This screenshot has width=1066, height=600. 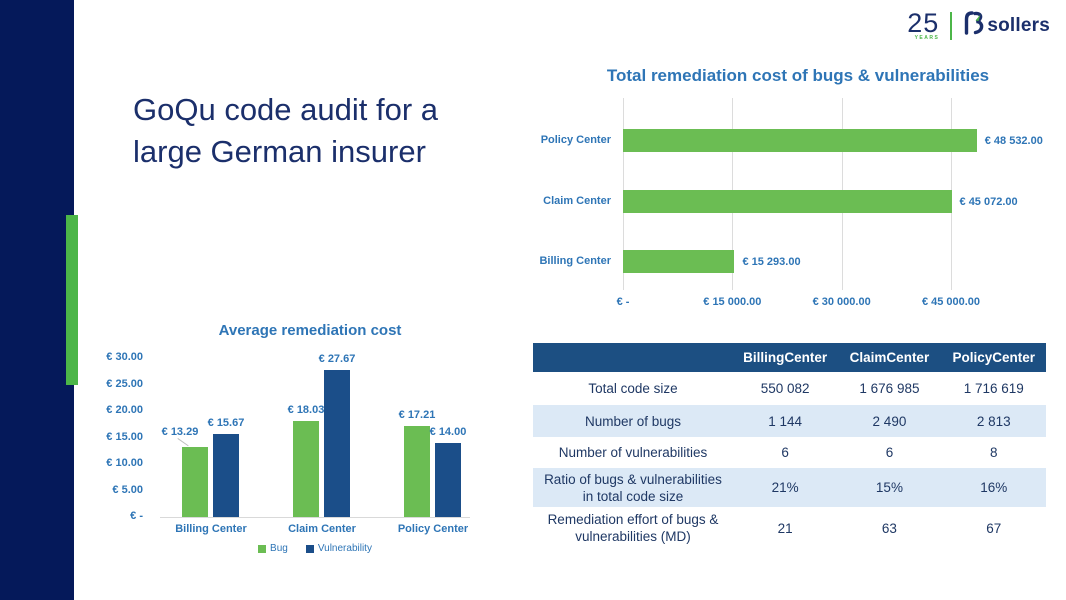 I want to click on table-value-cell: 8, so click(x=993, y=452).